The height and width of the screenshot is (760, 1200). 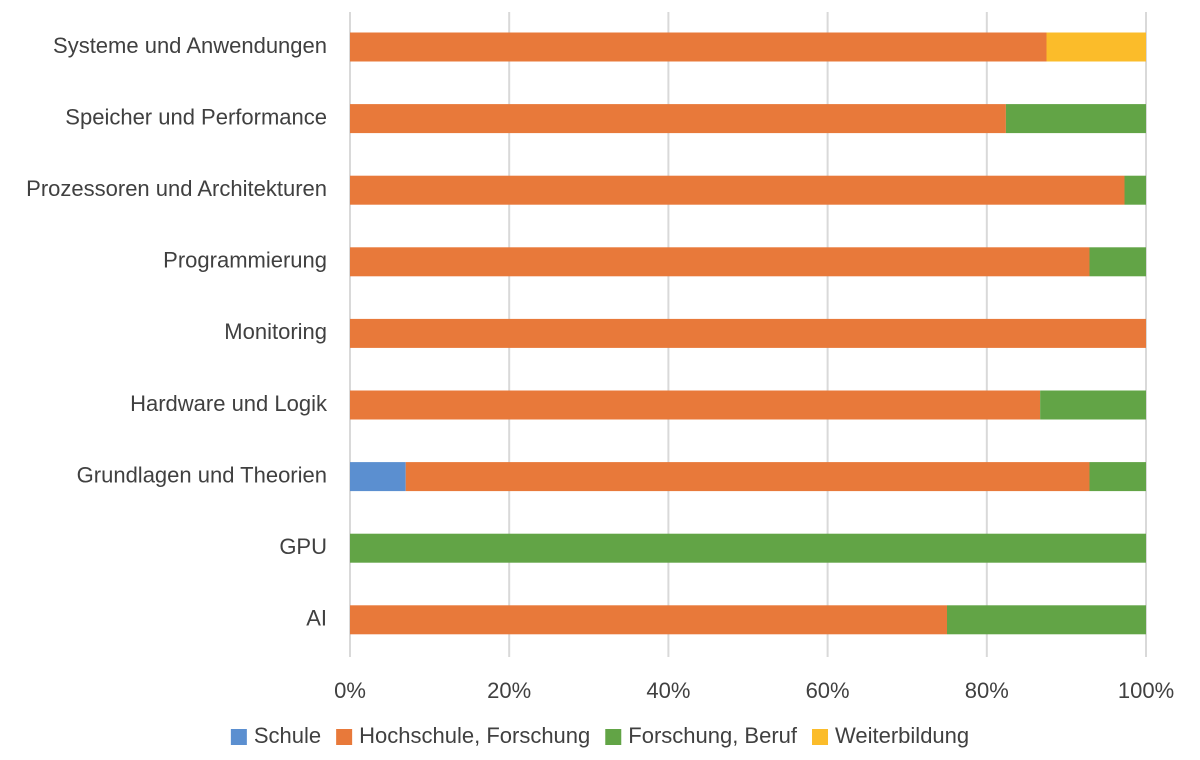 What do you see at coordinates (202, 474) in the screenshot?
I see `category-label: Grundlagen und Theorien` at bounding box center [202, 474].